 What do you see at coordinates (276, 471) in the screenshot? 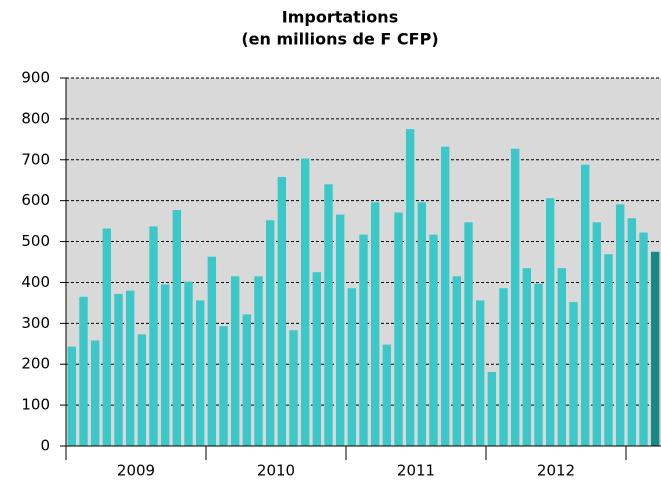
I see `x-group-label: 2010` at bounding box center [276, 471].